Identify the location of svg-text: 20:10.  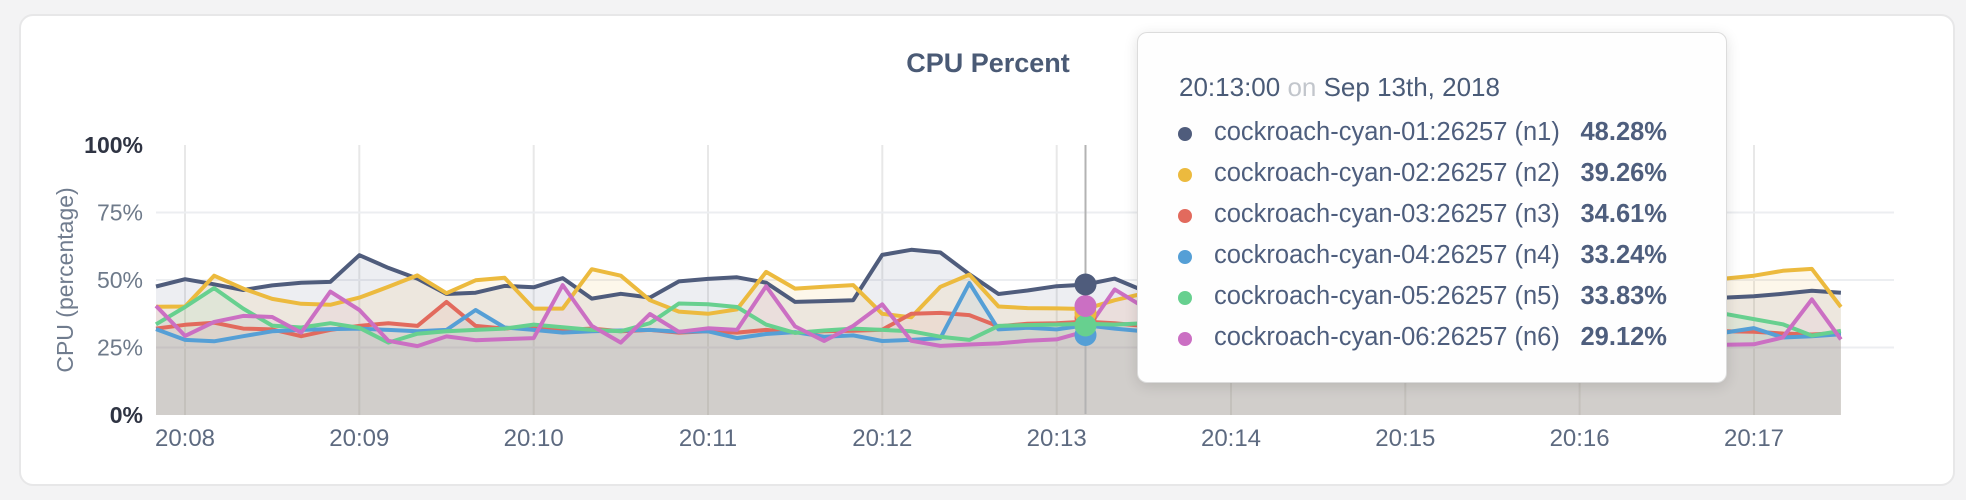
(534, 438).